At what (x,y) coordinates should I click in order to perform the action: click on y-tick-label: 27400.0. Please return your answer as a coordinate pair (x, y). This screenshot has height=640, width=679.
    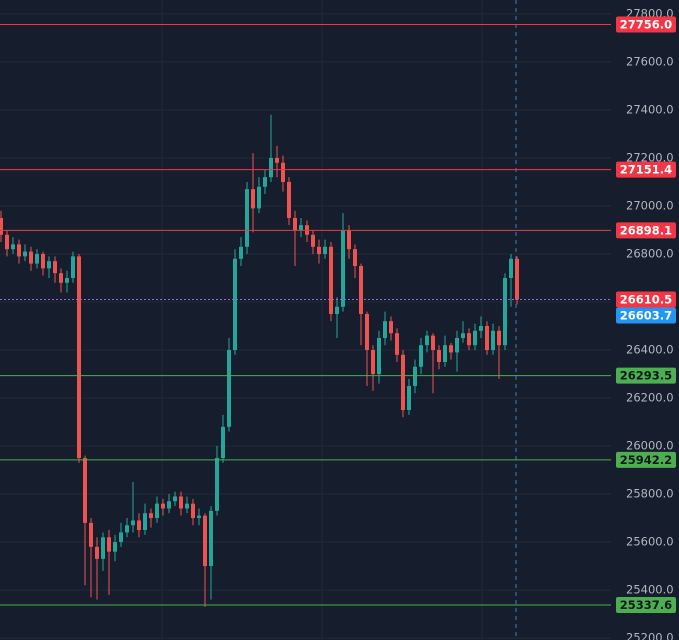
    Looking at the image, I should click on (650, 109).